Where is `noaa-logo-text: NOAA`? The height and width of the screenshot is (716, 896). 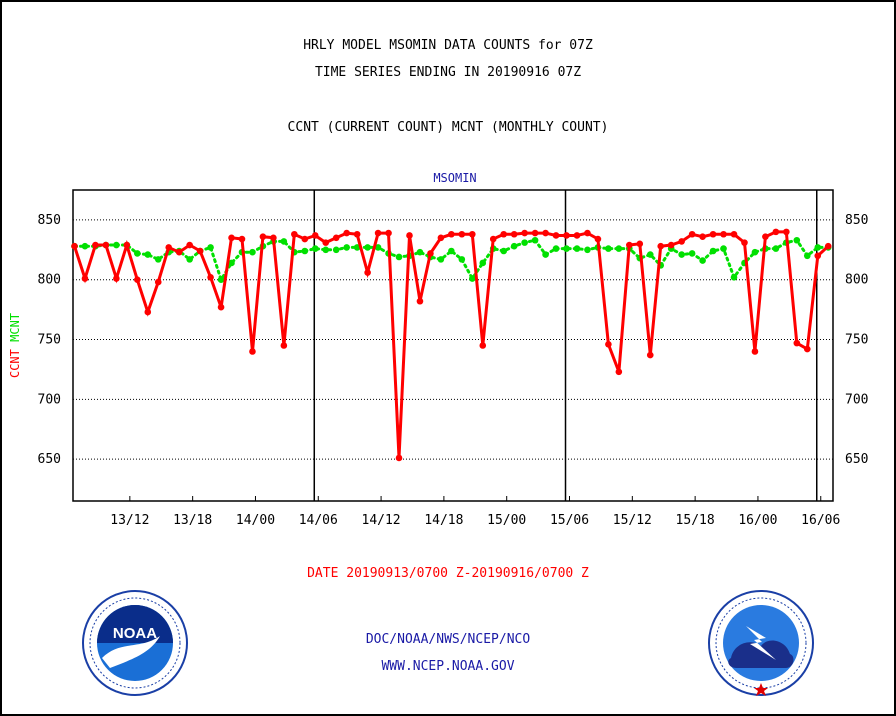
noaa-logo-text: NOAA is located at coordinates (135, 633).